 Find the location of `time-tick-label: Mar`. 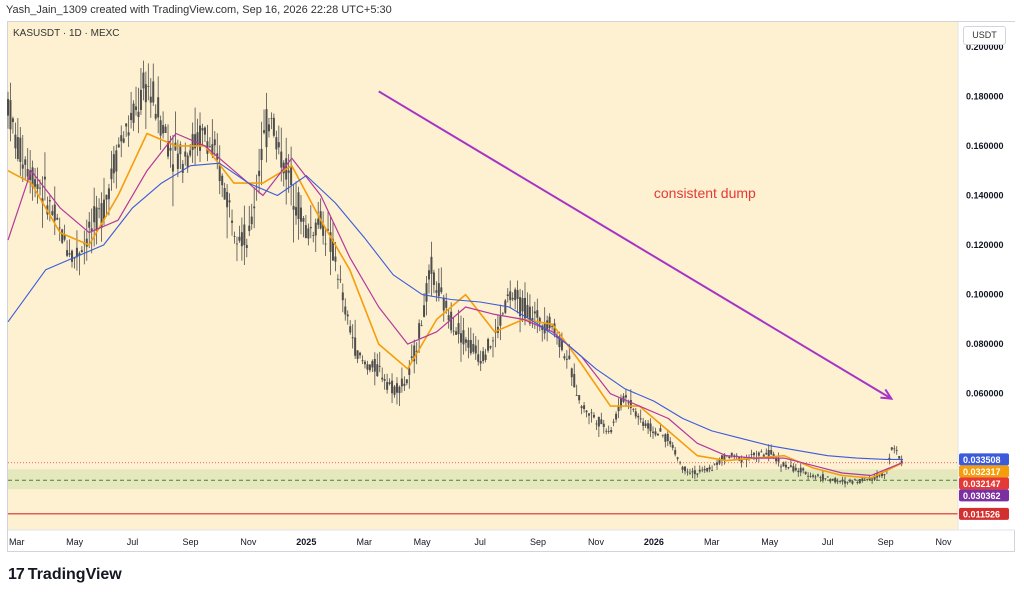

time-tick-label: Mar is located at coordinates (712, 542).